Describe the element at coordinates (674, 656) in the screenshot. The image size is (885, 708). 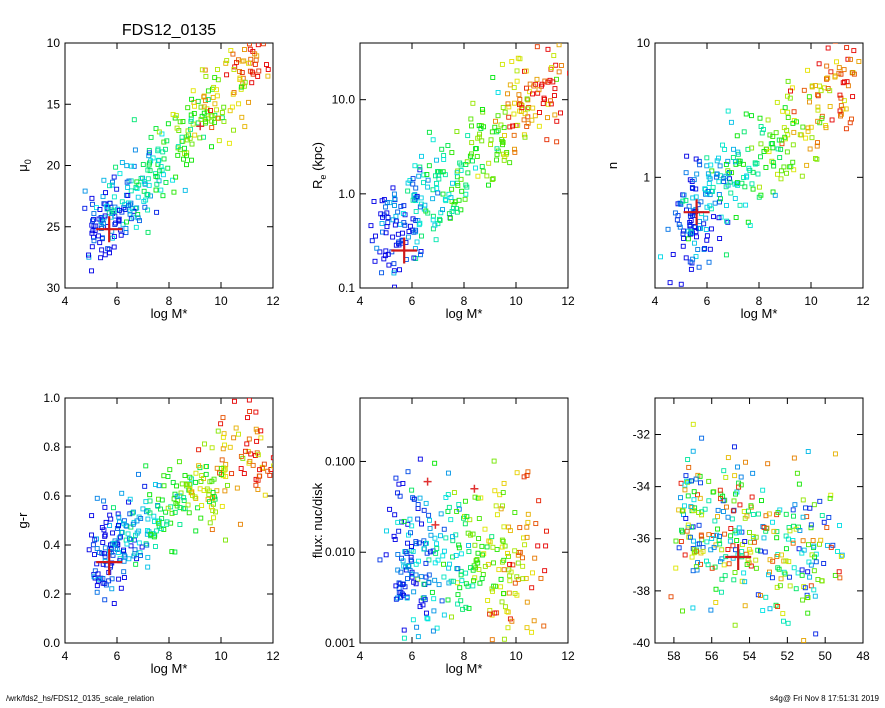
I see `x-tick-label: 58` at that location.